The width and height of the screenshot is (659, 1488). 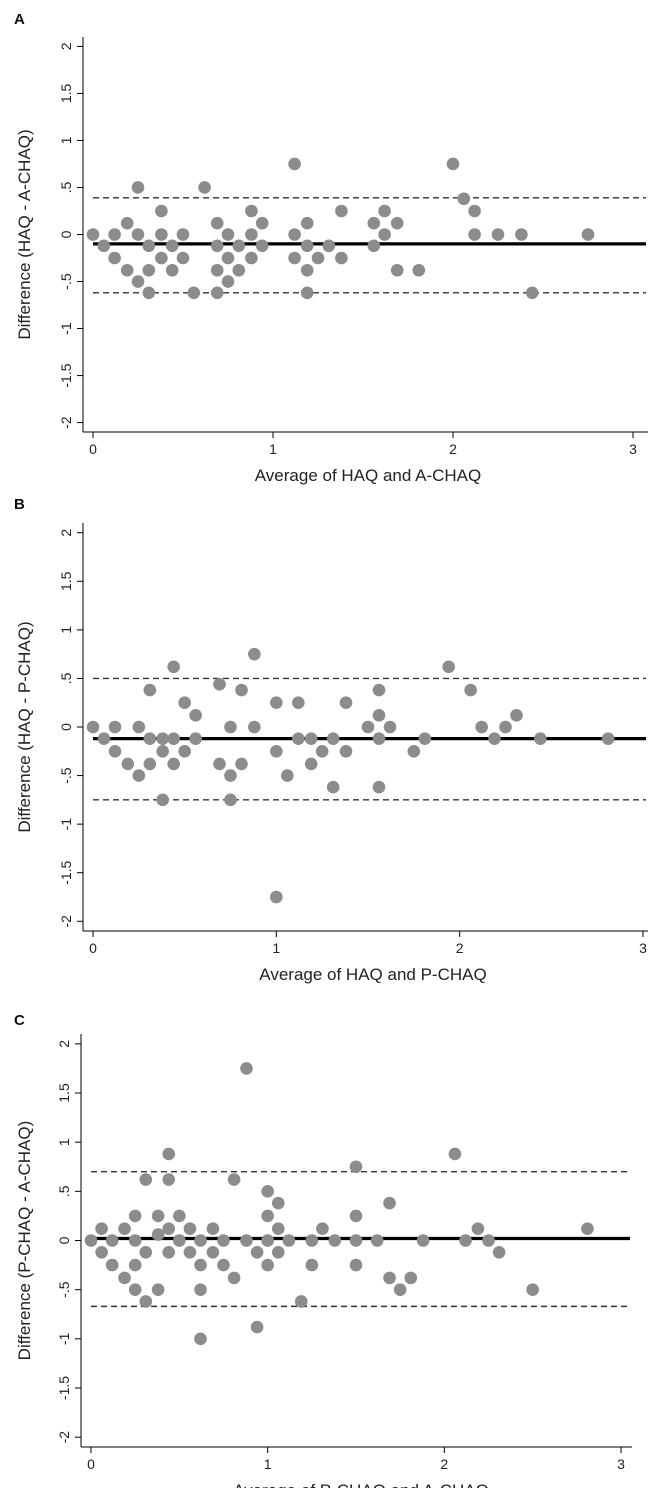 I want to click on y-tick-label: -1, so click(x=64, y=1338).